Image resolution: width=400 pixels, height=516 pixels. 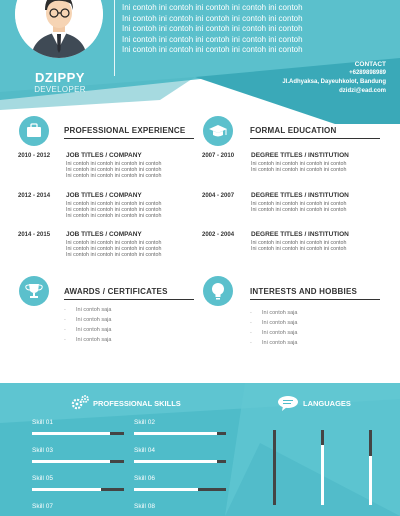 I want to click on languages-title: LANGUAGES, so click(x=327, y=403).